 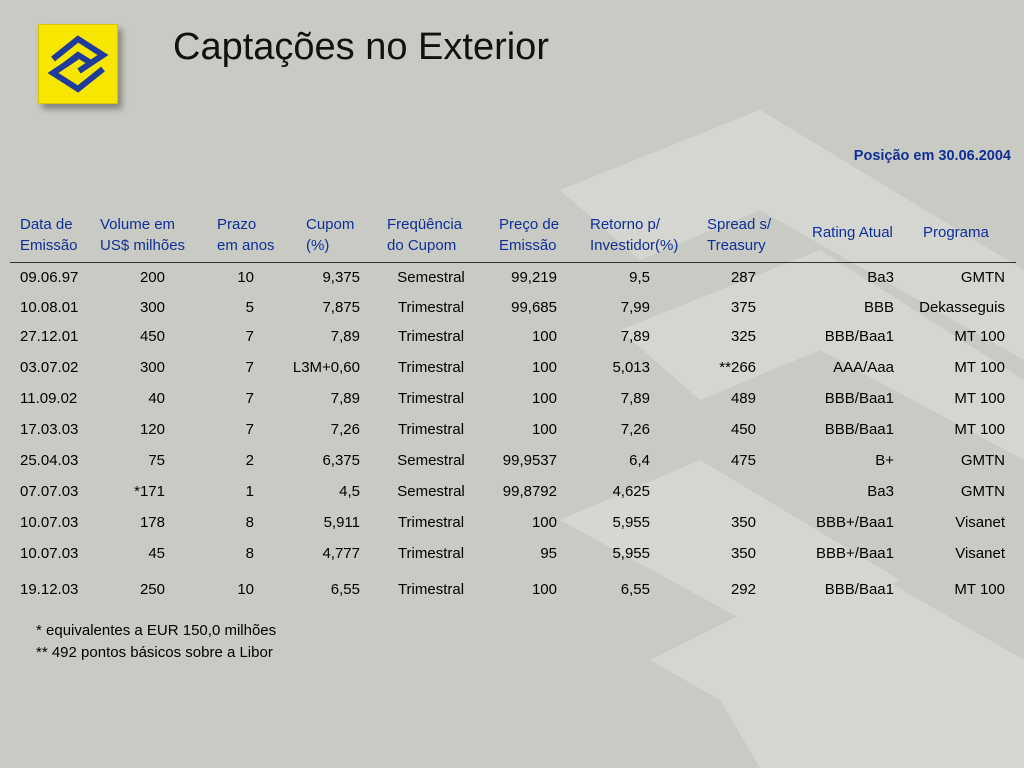 I want to click on header-coupon-frequency: Freqüência do Cupom, so click(x=424, y=235).